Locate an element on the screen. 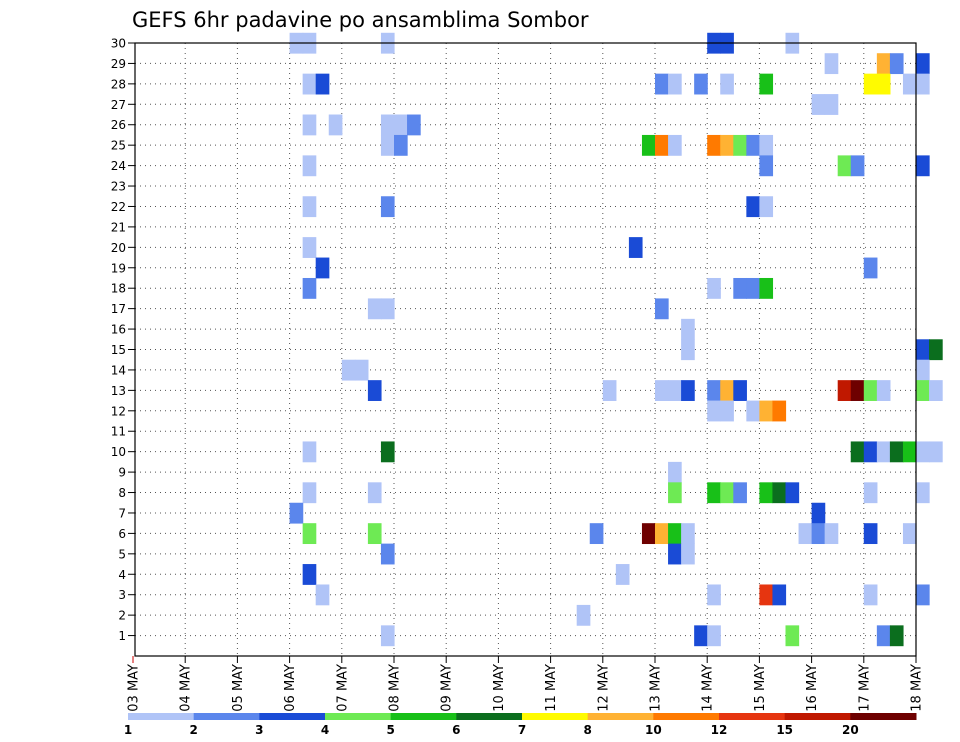  y-tick-label: 7 is located at coordinates (122, 513).